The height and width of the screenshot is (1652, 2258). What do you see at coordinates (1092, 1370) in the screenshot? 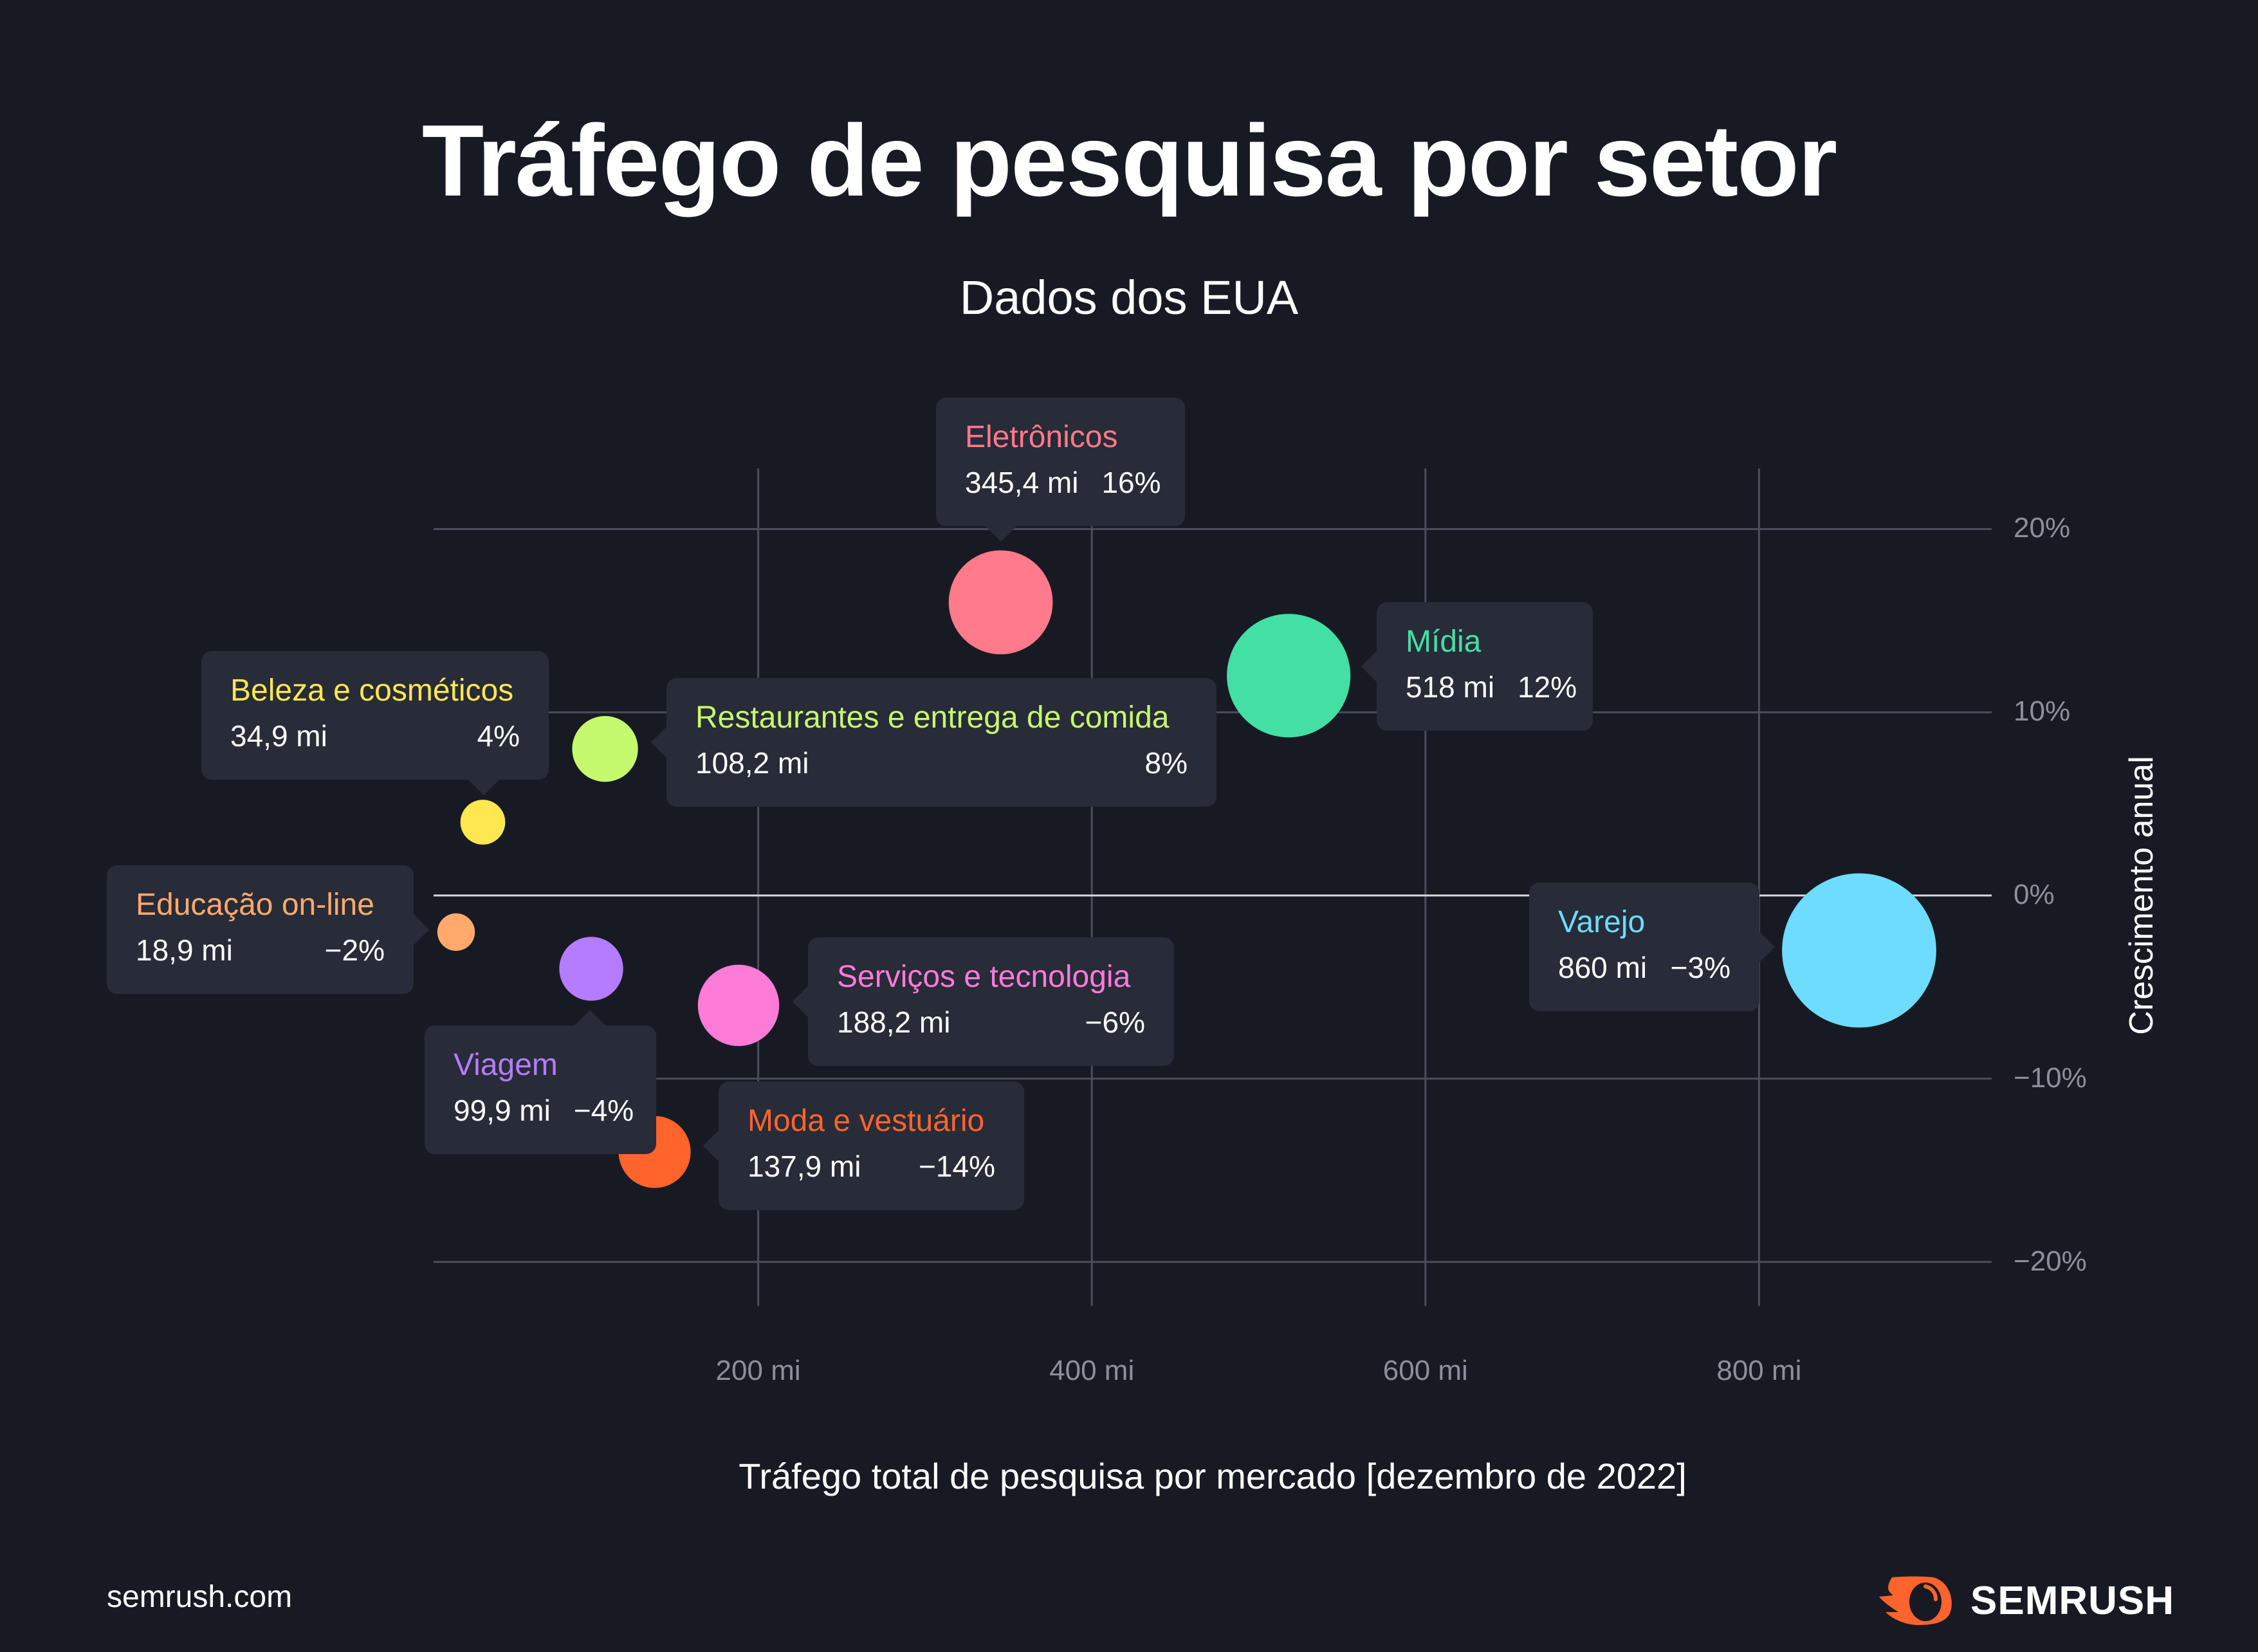
I see `x-tick-label: 400 mi` at bounding box center [1092, 1370].